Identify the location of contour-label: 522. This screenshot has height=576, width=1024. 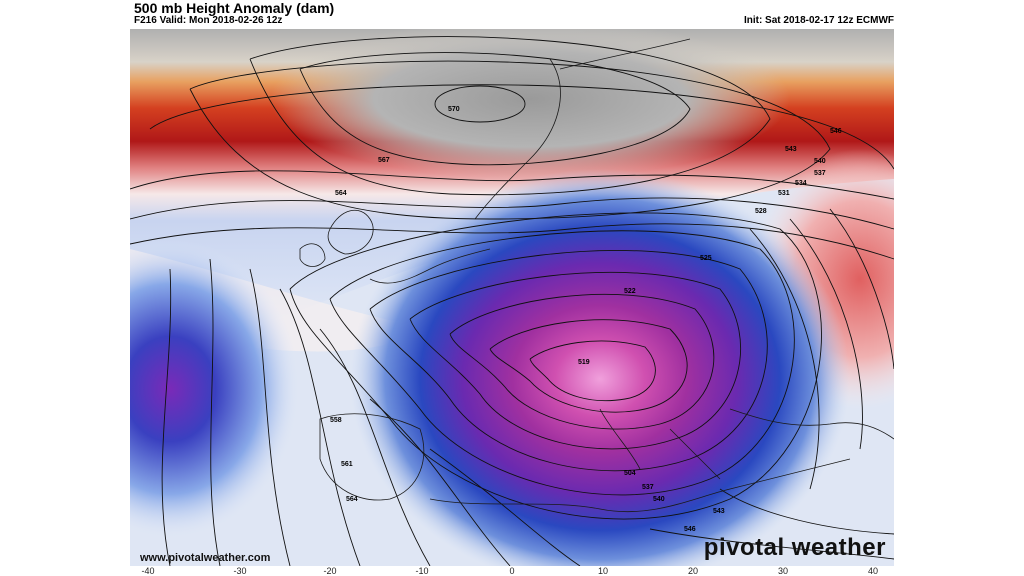
(630, 291).